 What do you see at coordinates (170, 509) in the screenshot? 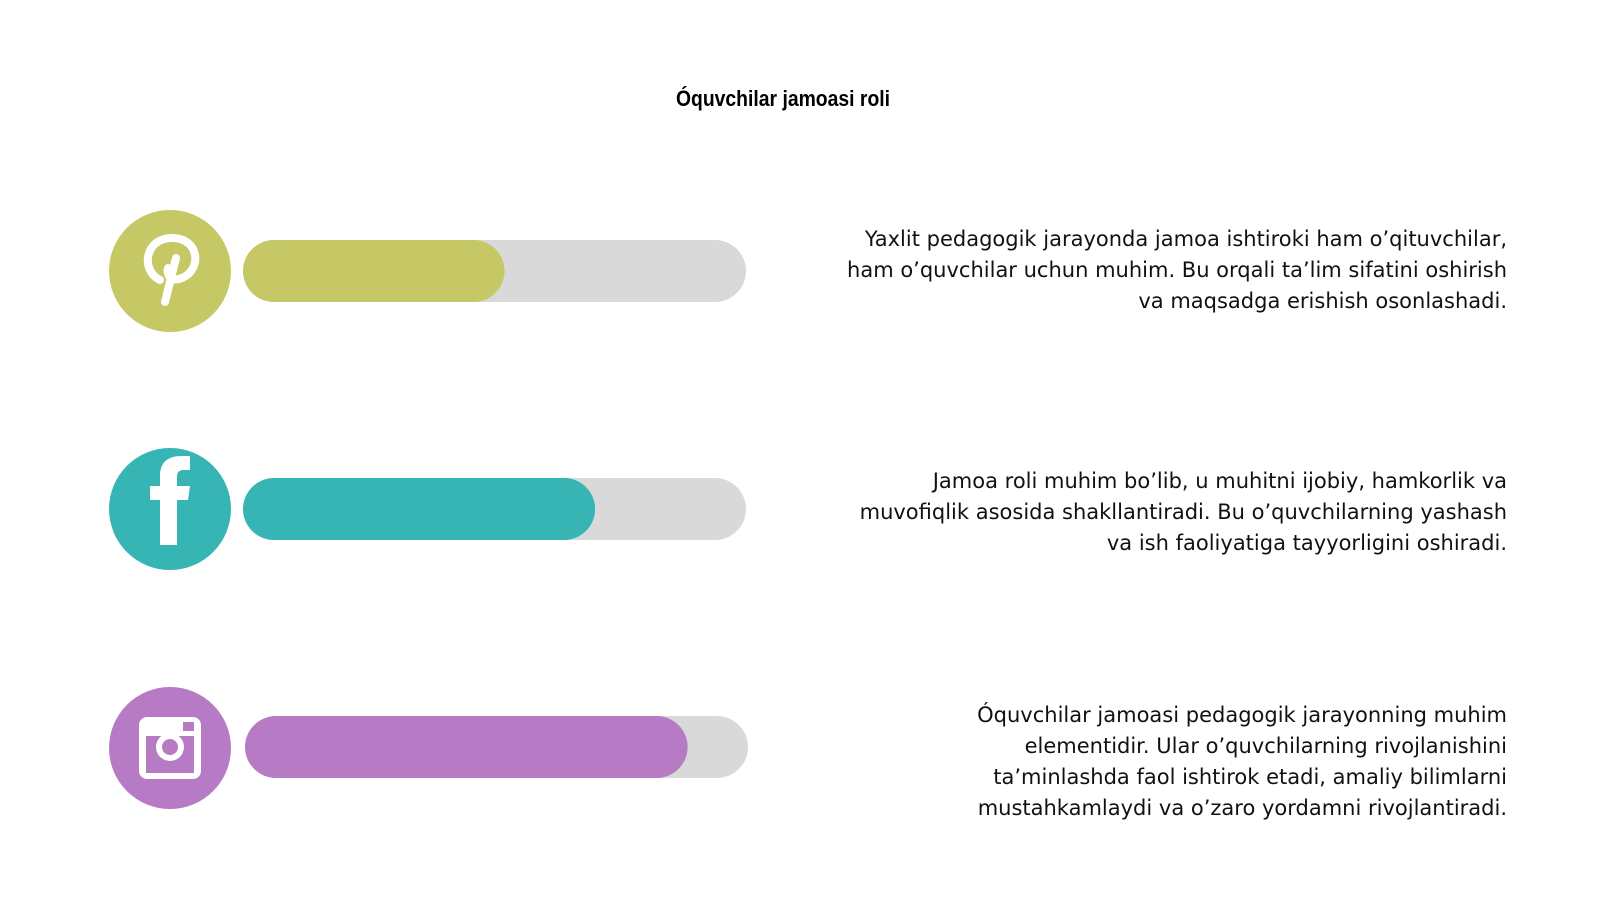
I see `facebook-icon` at bounding box center [170, 509].